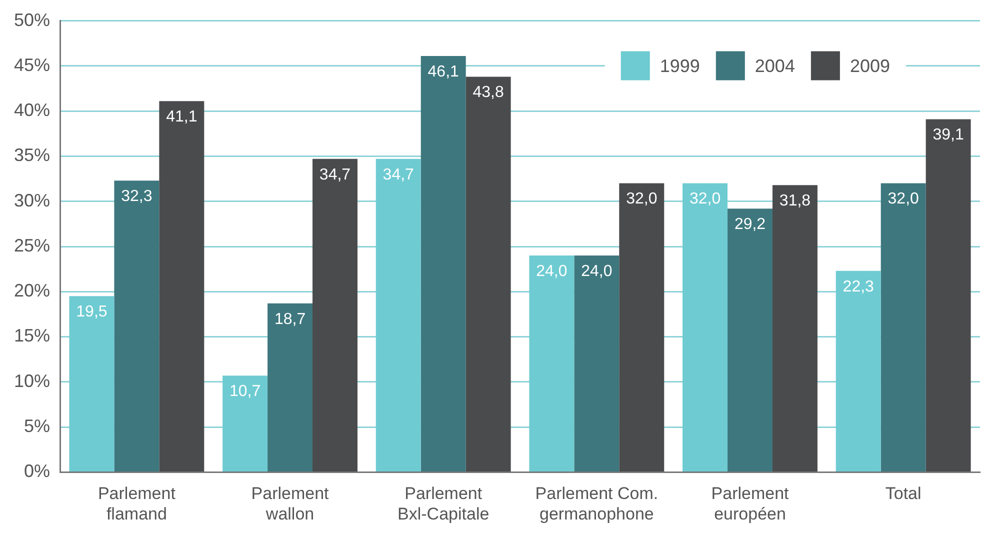 The height and width of the screenshot is (541, 981). Describe the element at coordinates (32, 290) in the screenshot. I see `y-tick-label: 20%` at that location.